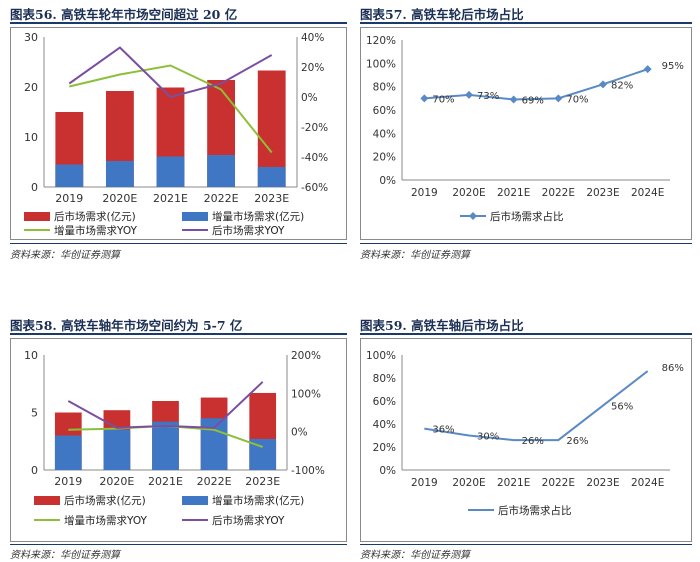 This screenshot has width=700, height=562. Describe the element at coordinates (34, 413) in the screenshot. I see `y-left-tick-label: 5` at that location.